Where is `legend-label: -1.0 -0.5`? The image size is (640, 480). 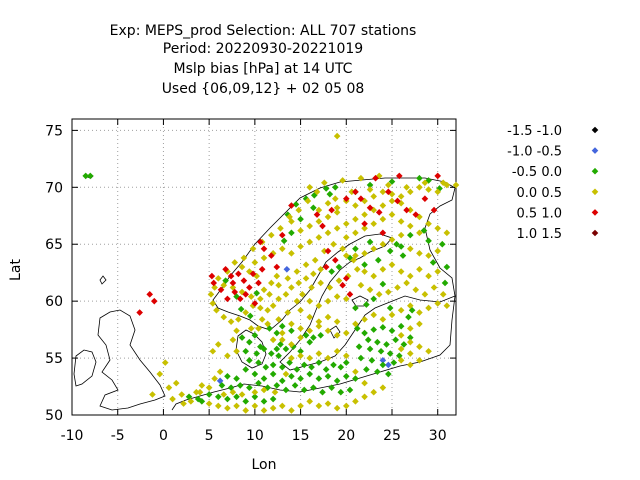 legend-label: -1.0 -0.5 is located at coordinates (534, 152).